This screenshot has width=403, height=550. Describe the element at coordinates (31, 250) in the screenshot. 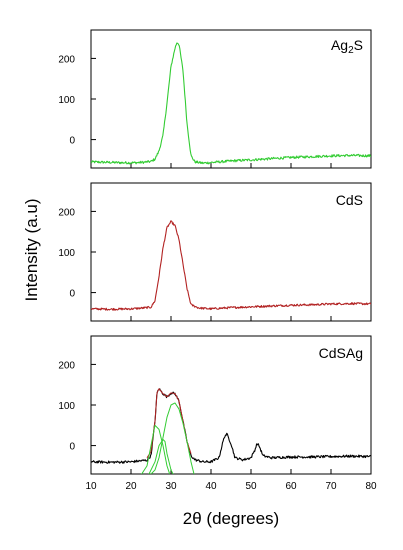

I see `y-axis-title: Intensity (a.u)` at that location.